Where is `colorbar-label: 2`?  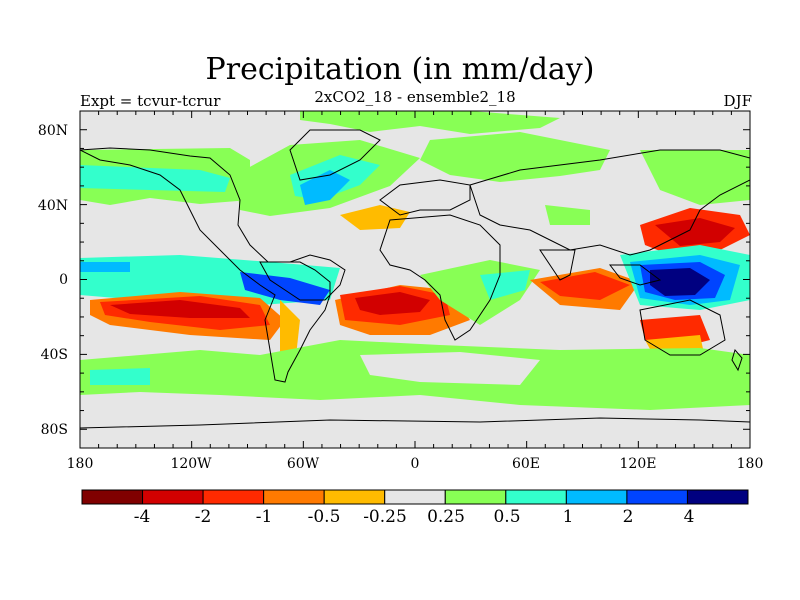 colorbar-label: 2 is located at coordinates (628, 517).